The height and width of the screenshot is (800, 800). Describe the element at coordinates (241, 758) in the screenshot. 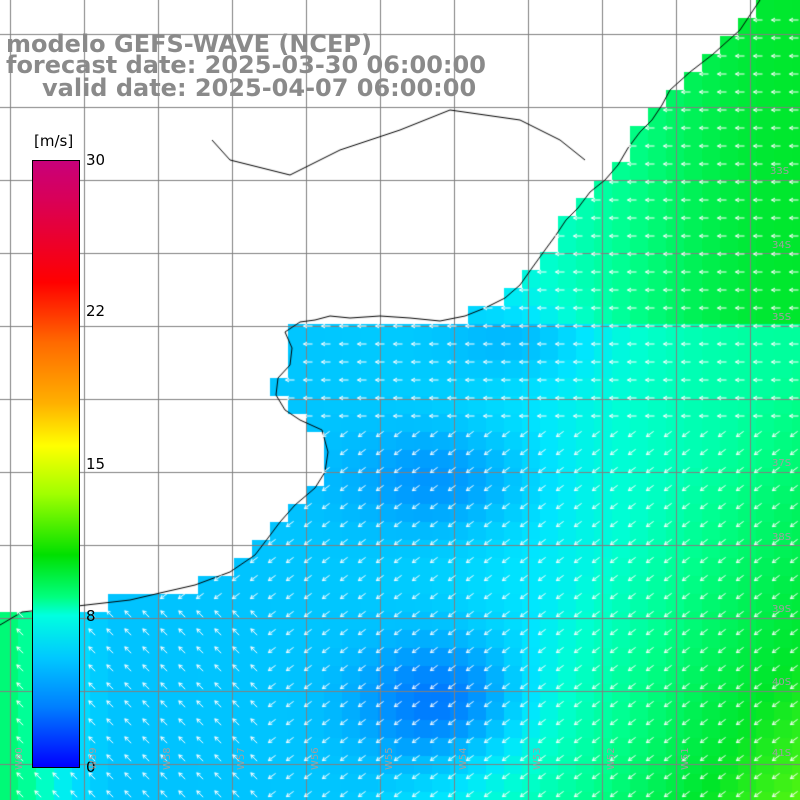

I see `lon-label: W57` at that location.